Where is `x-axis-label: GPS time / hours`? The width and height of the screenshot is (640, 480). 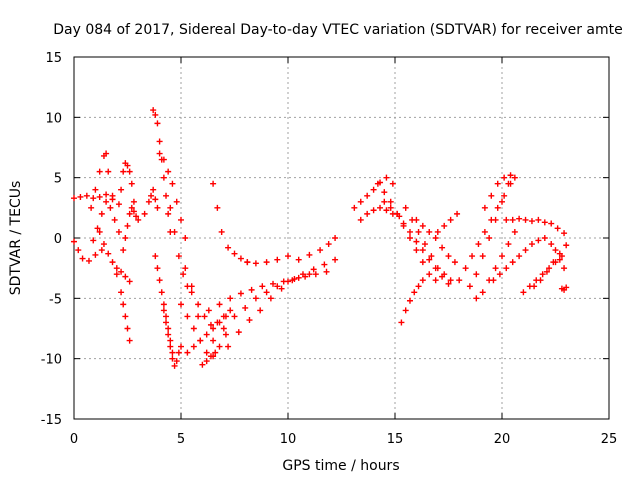
x-axis-label: GPS time / hours is located at coordinates (340, 466).